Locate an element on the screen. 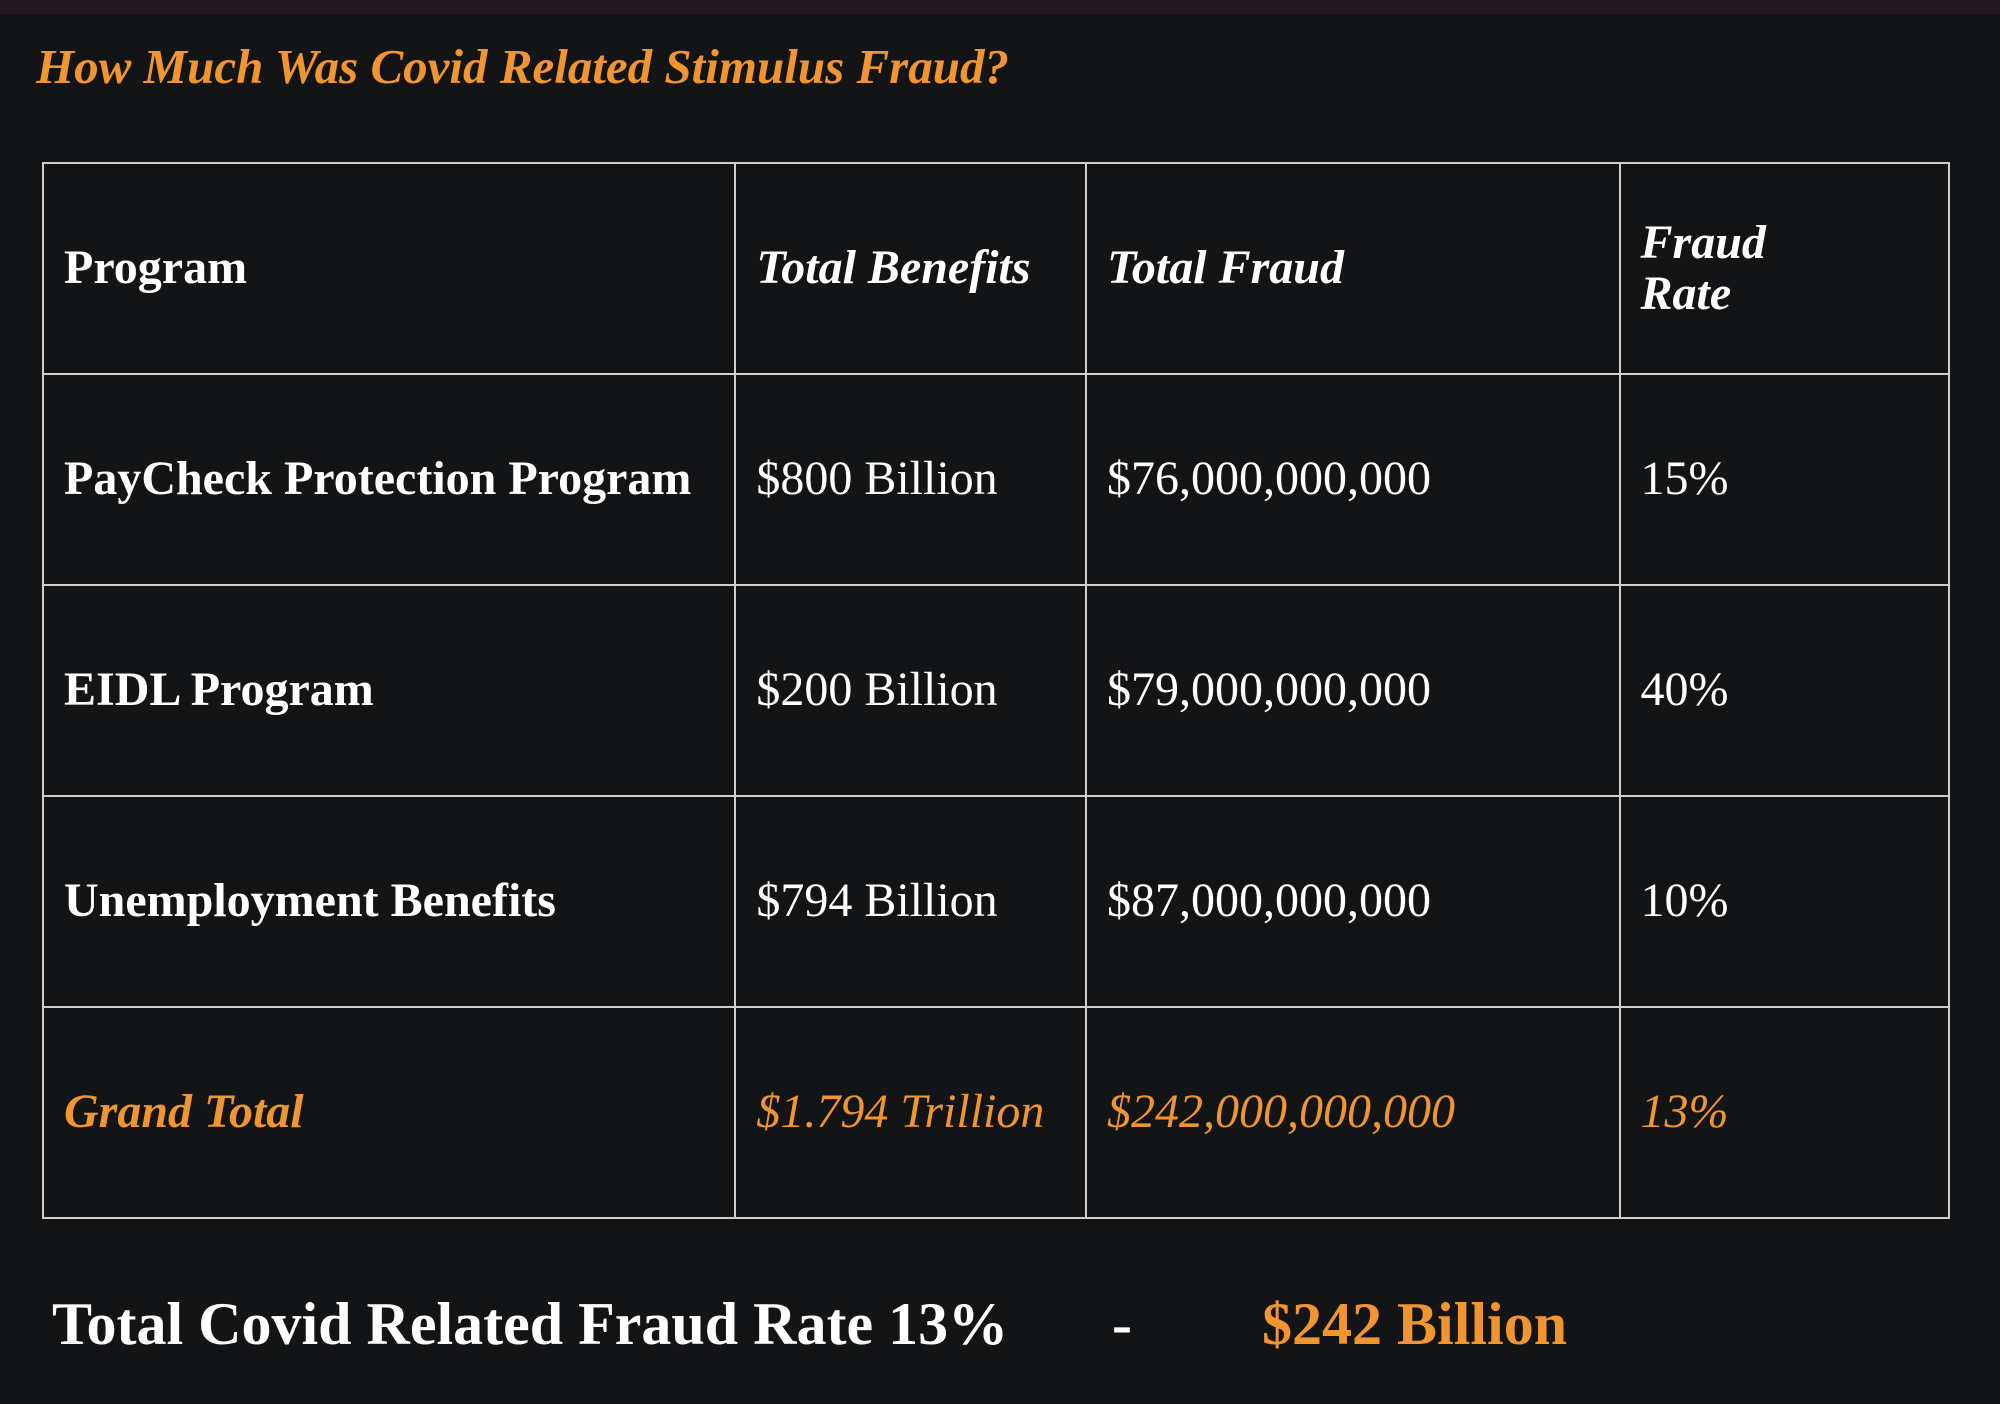  program-name: EIDL Program is located at coordinates (389, 690).